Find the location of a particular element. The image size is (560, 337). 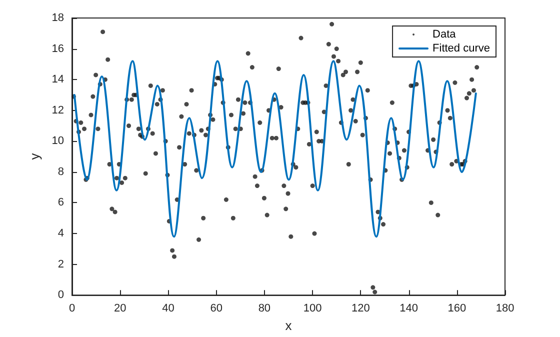

x-tick-label: 20 is located at coordinates (120, 308).